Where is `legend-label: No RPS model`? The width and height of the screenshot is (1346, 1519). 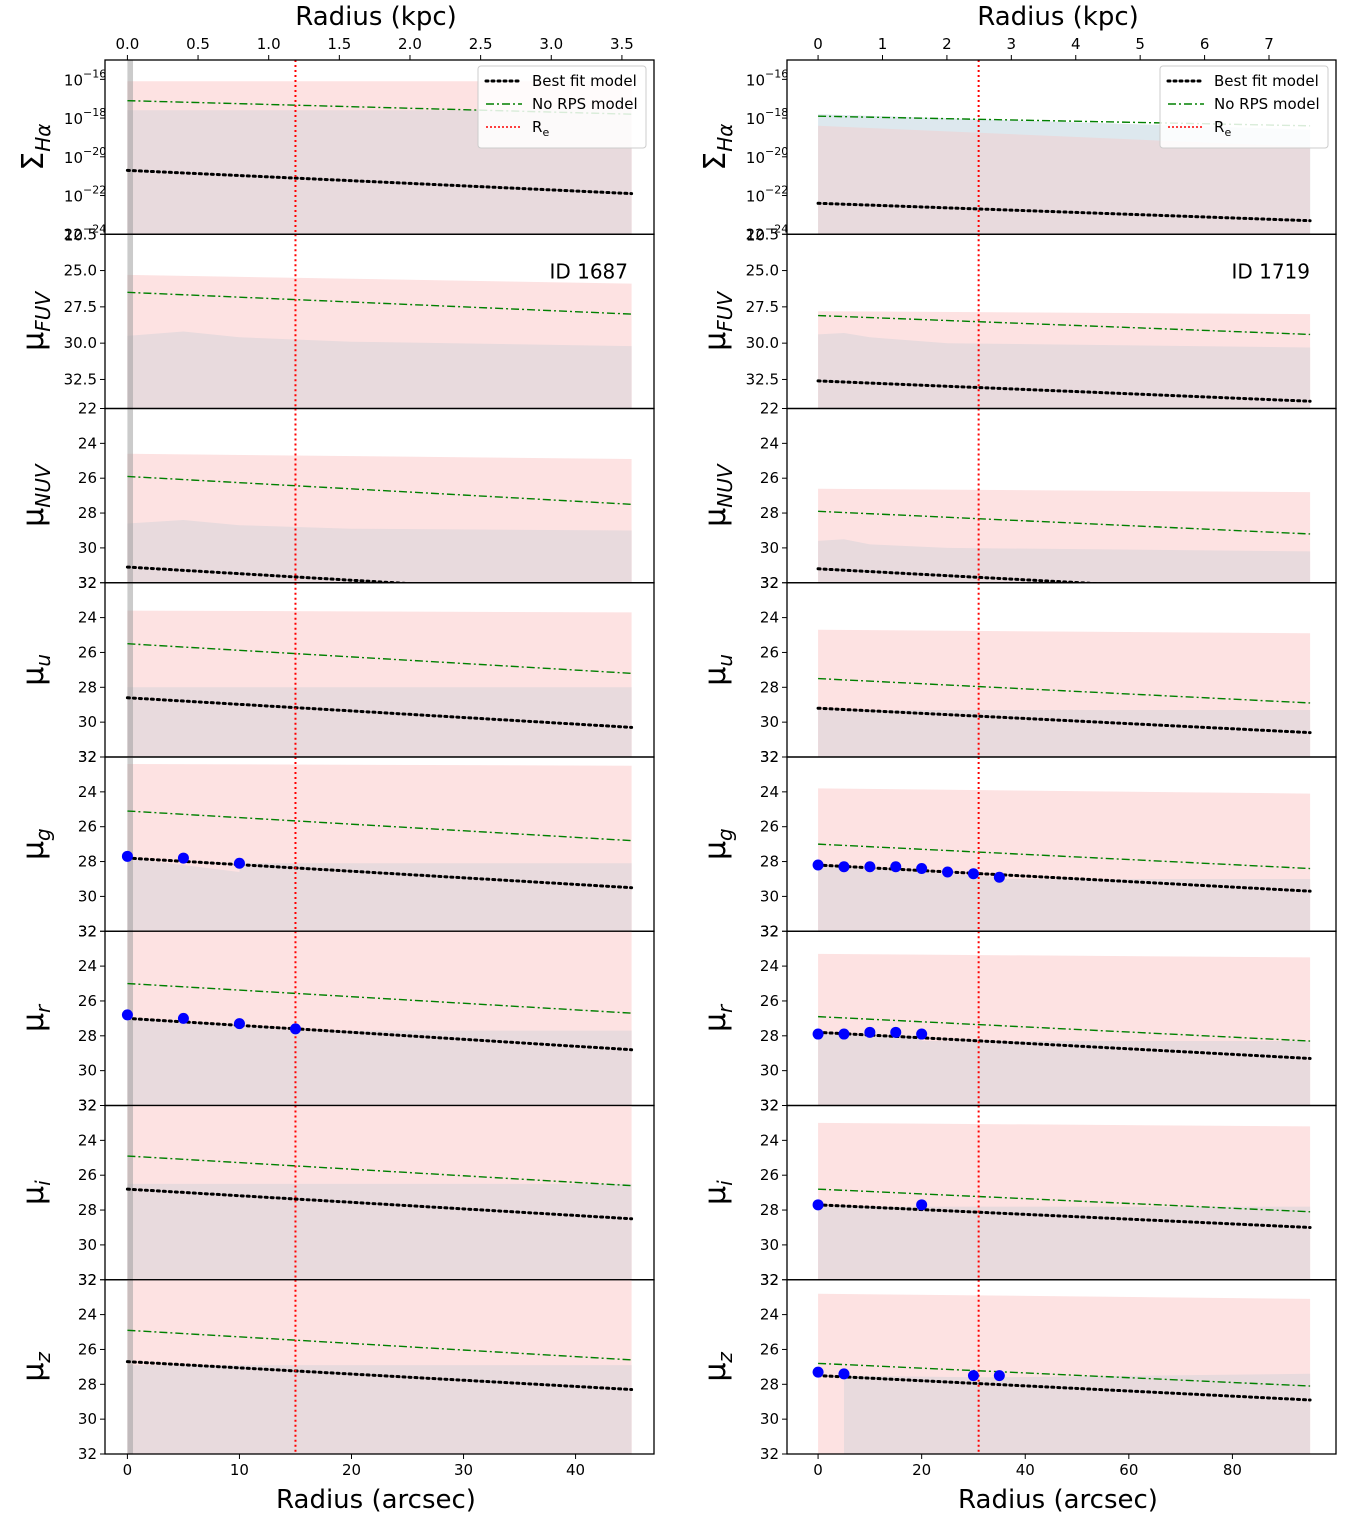
legend-label: No RPS model is located at coordinates (1267, 104).